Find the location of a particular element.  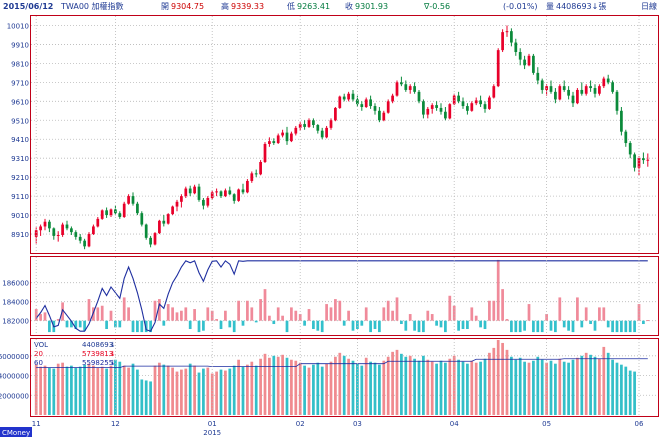

cmoney-badge: CMoney is located at coordinates (16, 432).